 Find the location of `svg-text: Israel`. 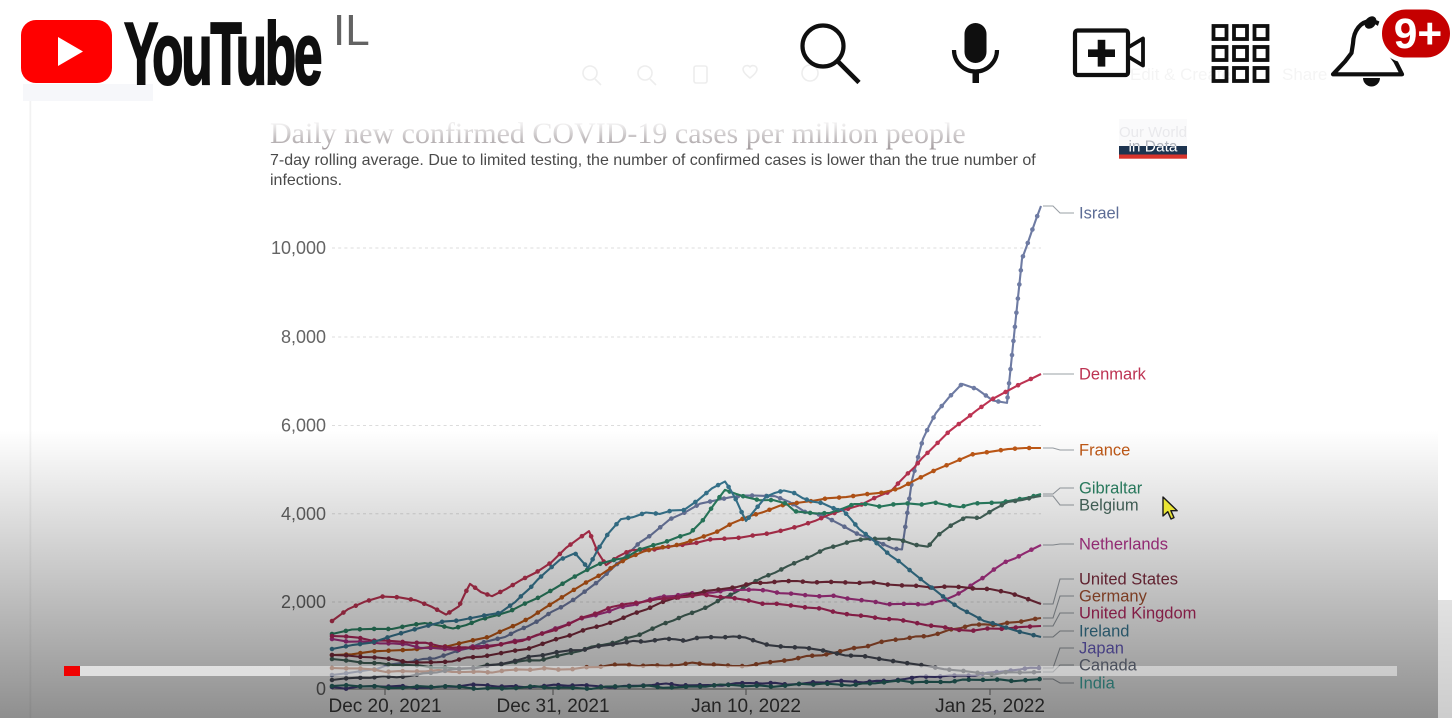

svg-text: Israel is located at coordinates (1099, 214).